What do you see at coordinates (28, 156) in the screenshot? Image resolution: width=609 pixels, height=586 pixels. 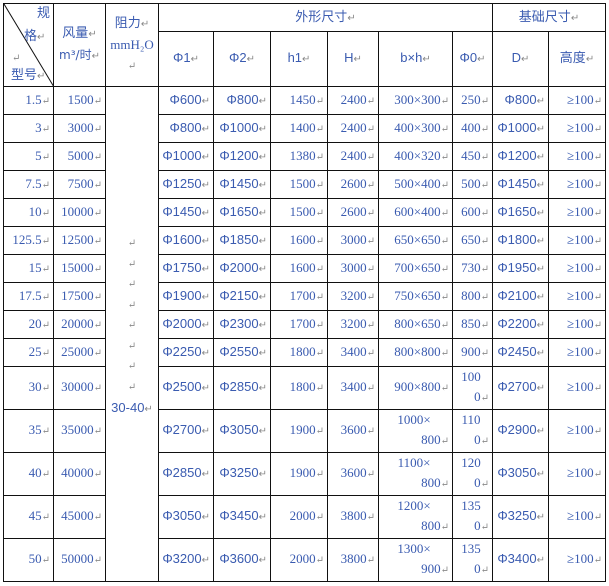 I see `table-cell: 5↵` at bounding box center [28, 156].